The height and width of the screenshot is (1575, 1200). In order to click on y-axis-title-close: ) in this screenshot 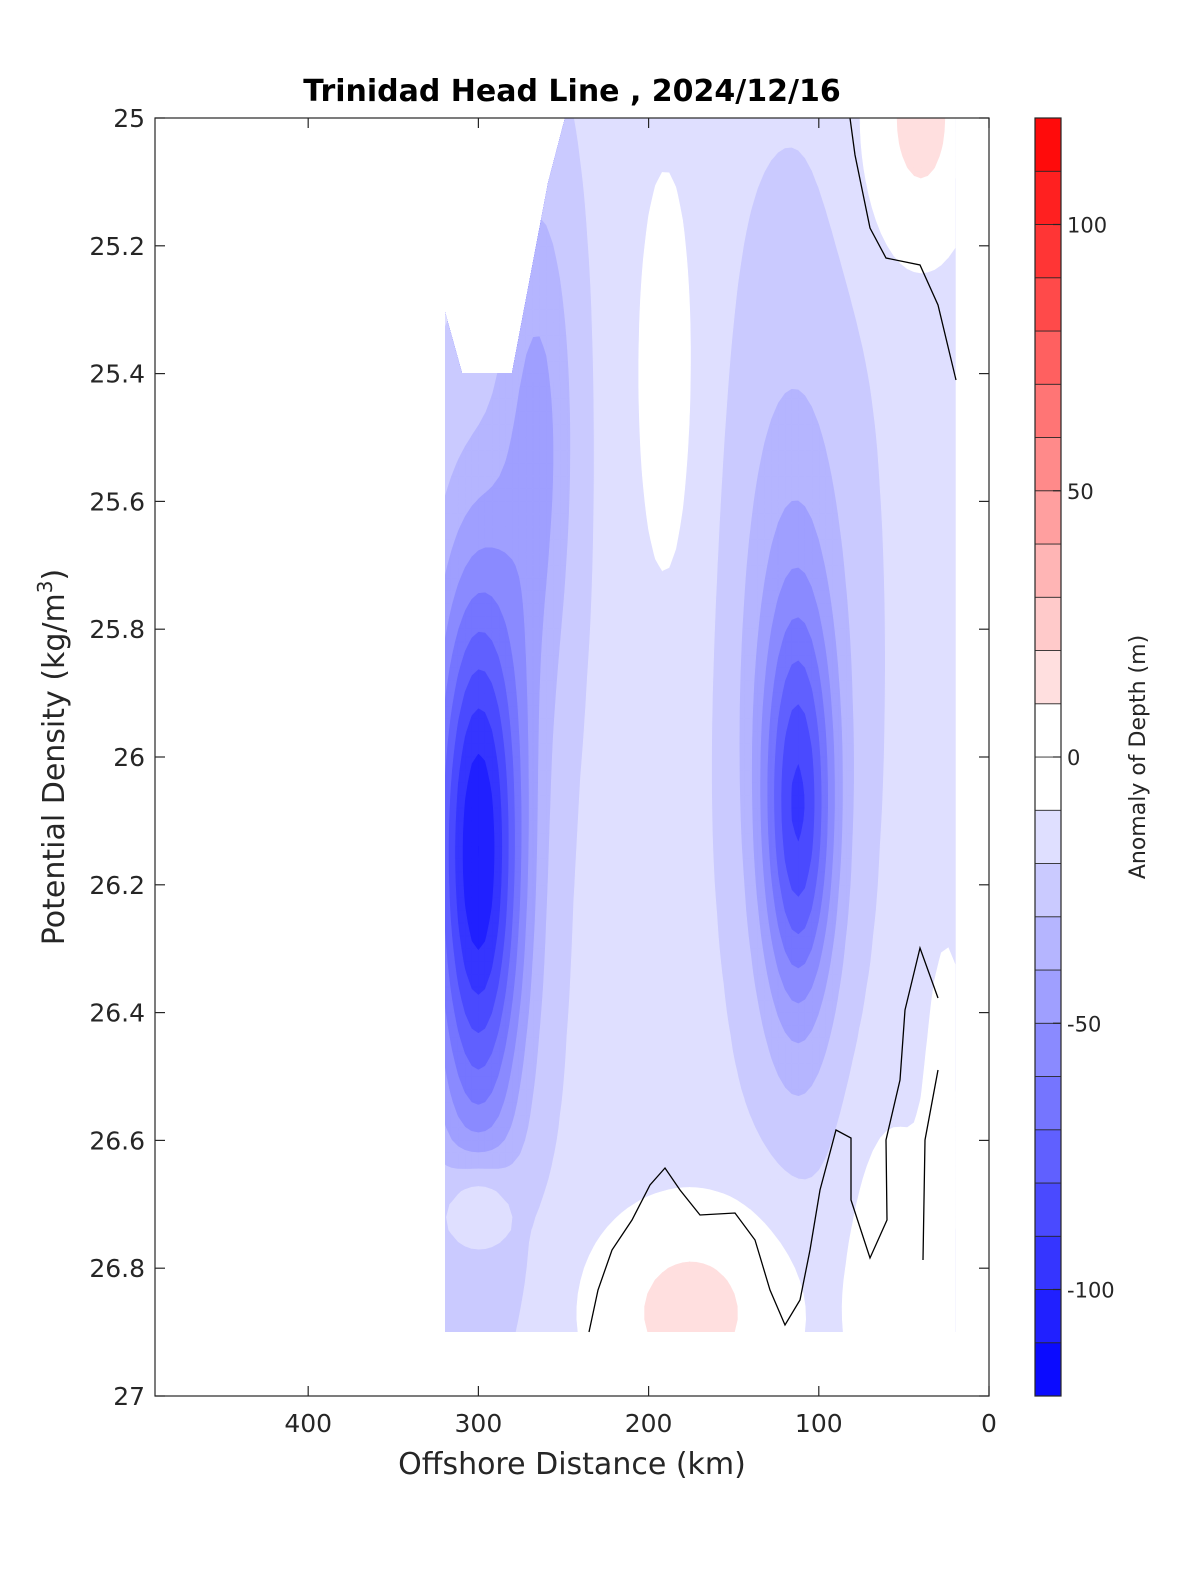, I will do `click(54, 575)`.